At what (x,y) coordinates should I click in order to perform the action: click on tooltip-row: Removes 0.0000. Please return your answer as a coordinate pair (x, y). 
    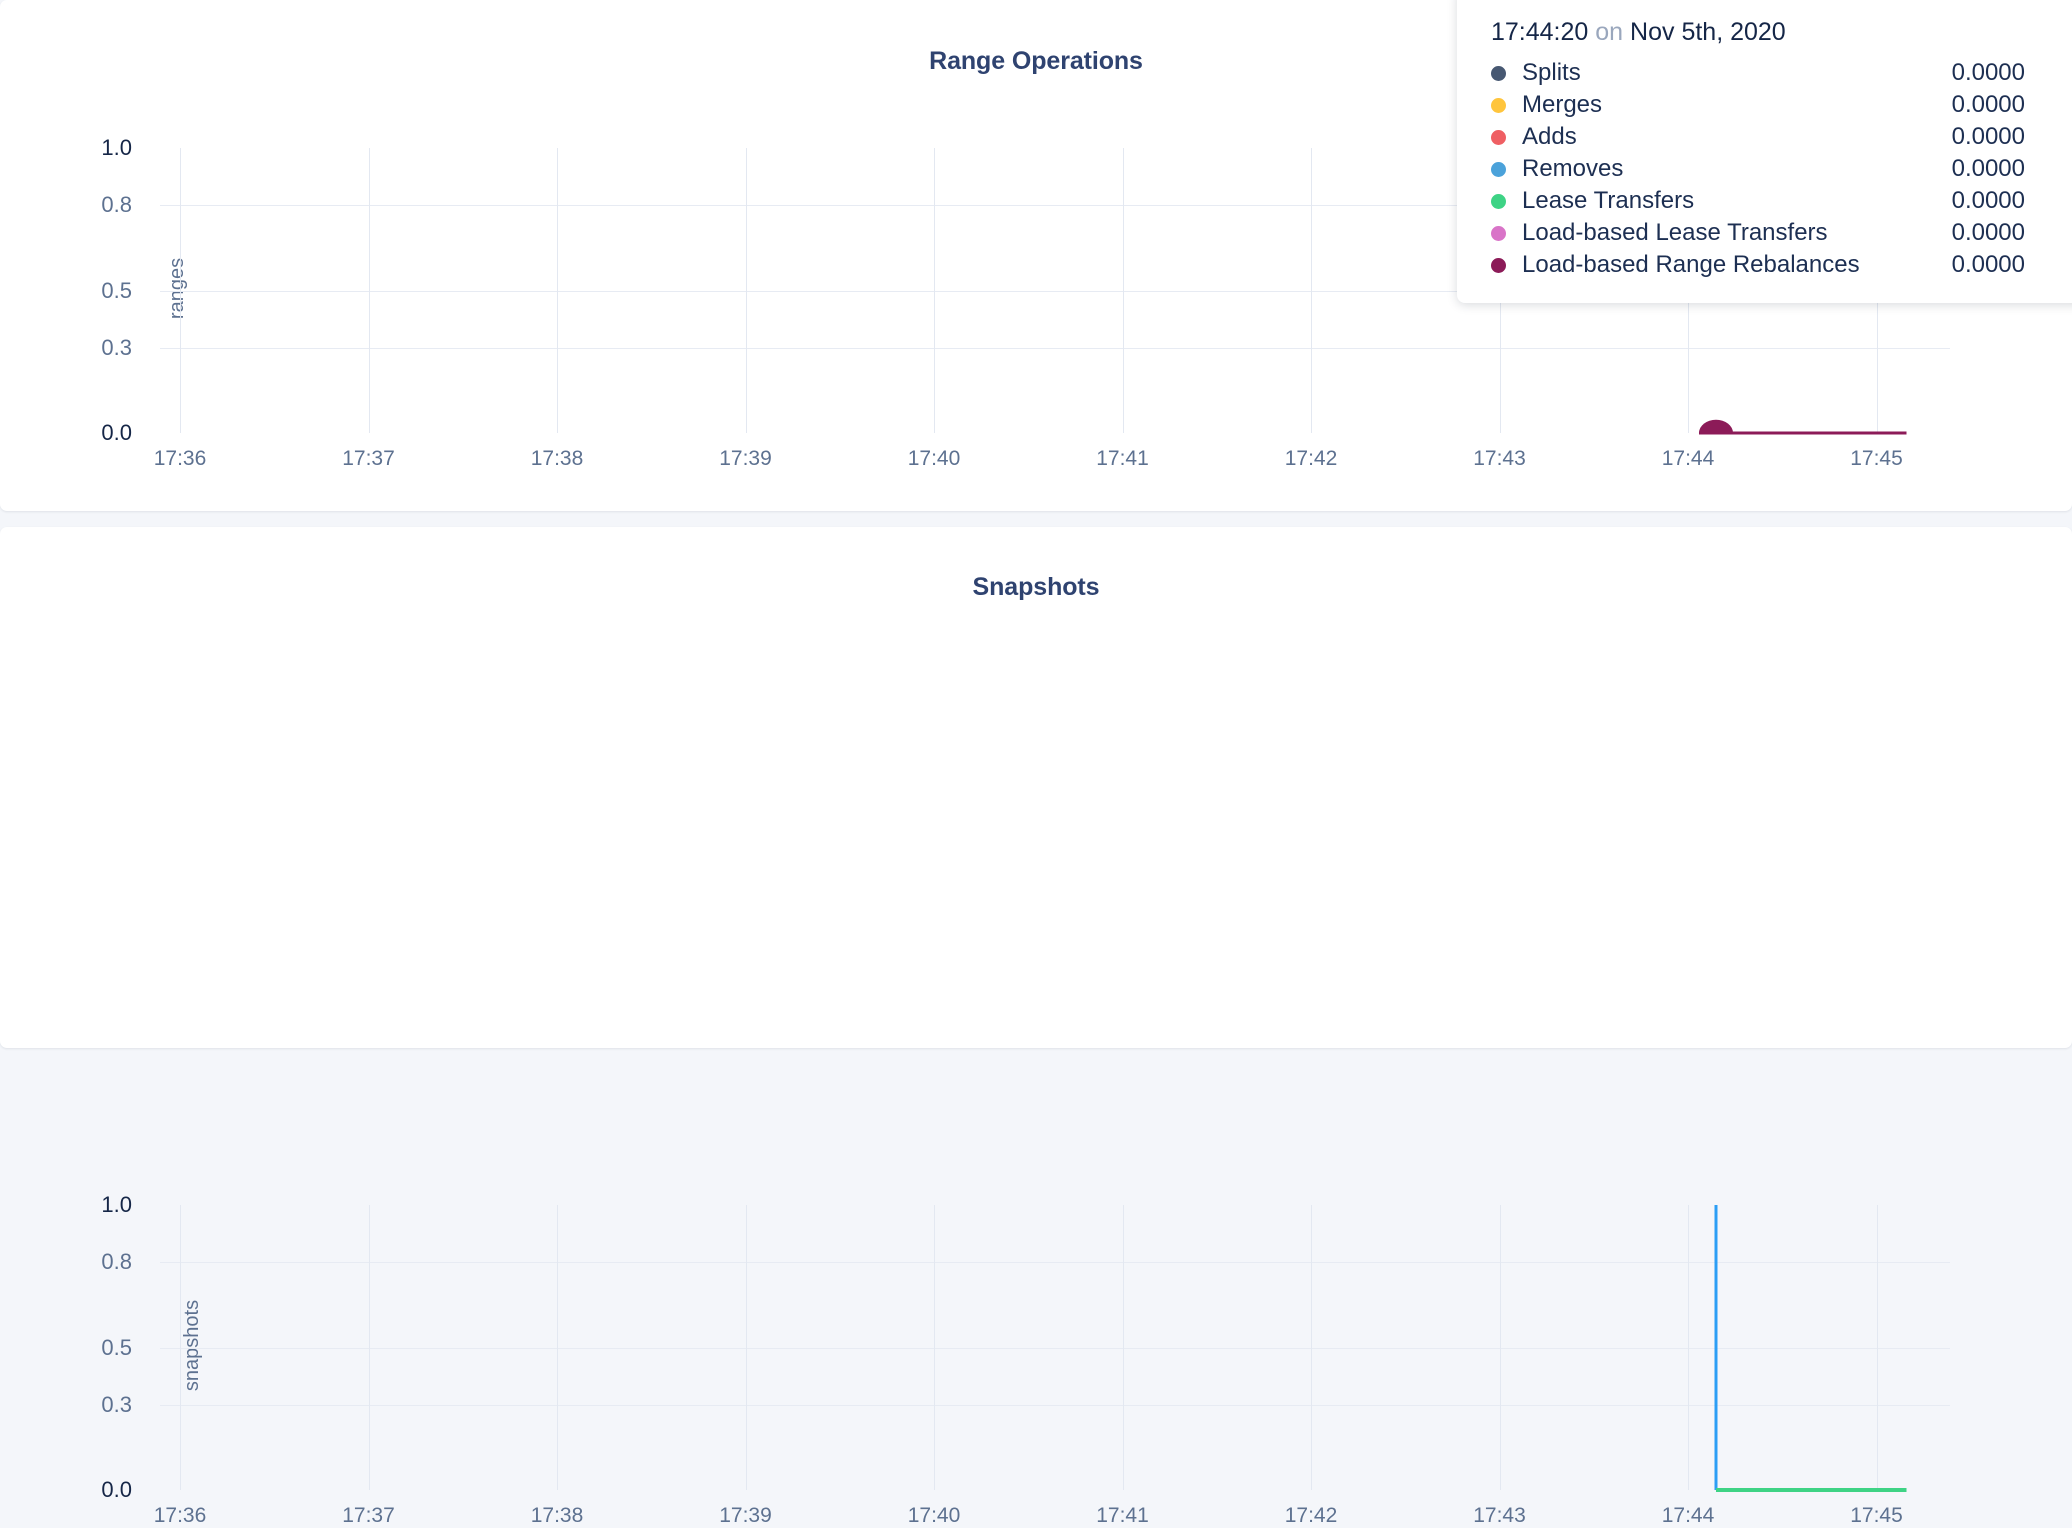
    Looking at the image, I should click on (1764, 169).